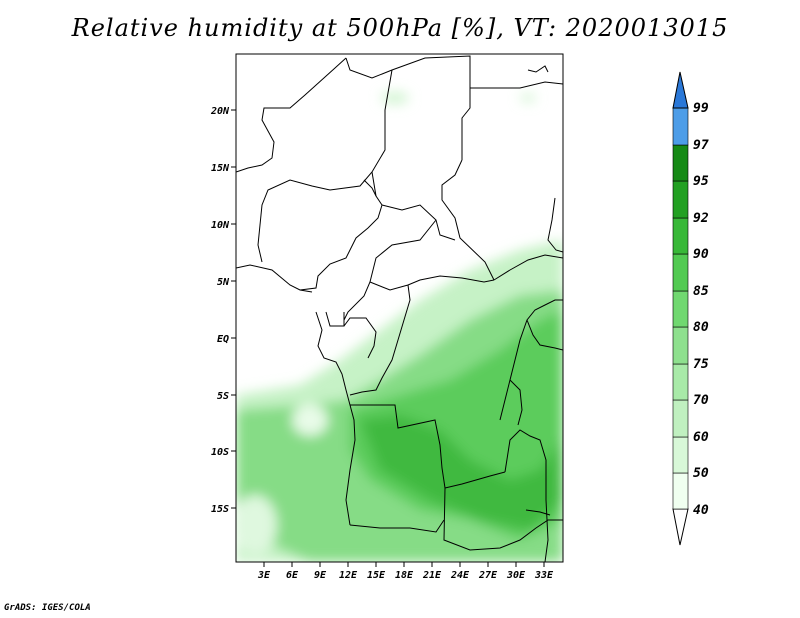  I want to click on colorbar-bottom-arrow, so click(680, 527).